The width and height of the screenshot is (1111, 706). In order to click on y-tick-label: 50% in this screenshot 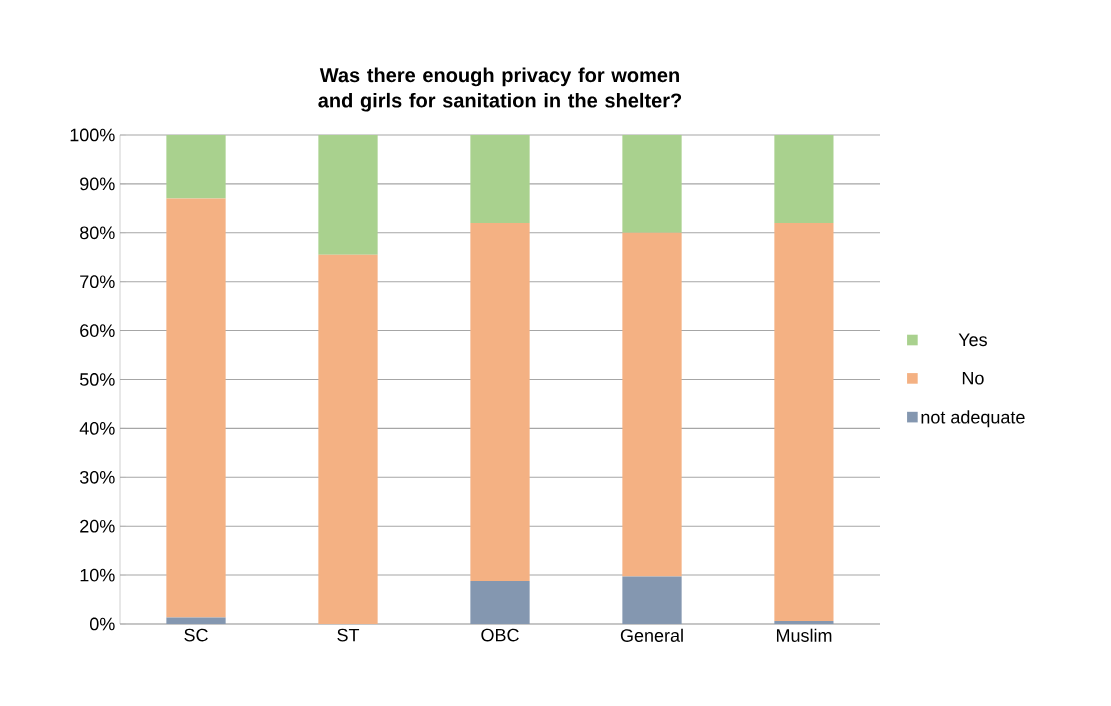, I will do `click(97, 379)`.